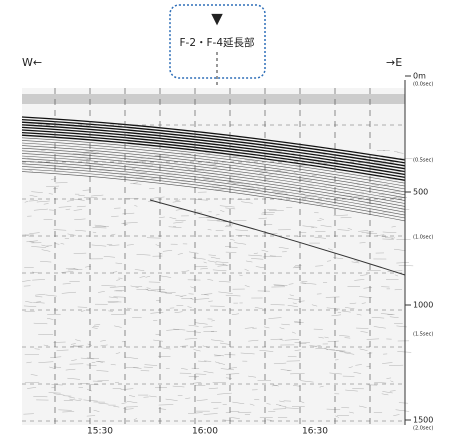 The image size is (450, 441). I want to click on time-label: 15:30, so click(100, 432).